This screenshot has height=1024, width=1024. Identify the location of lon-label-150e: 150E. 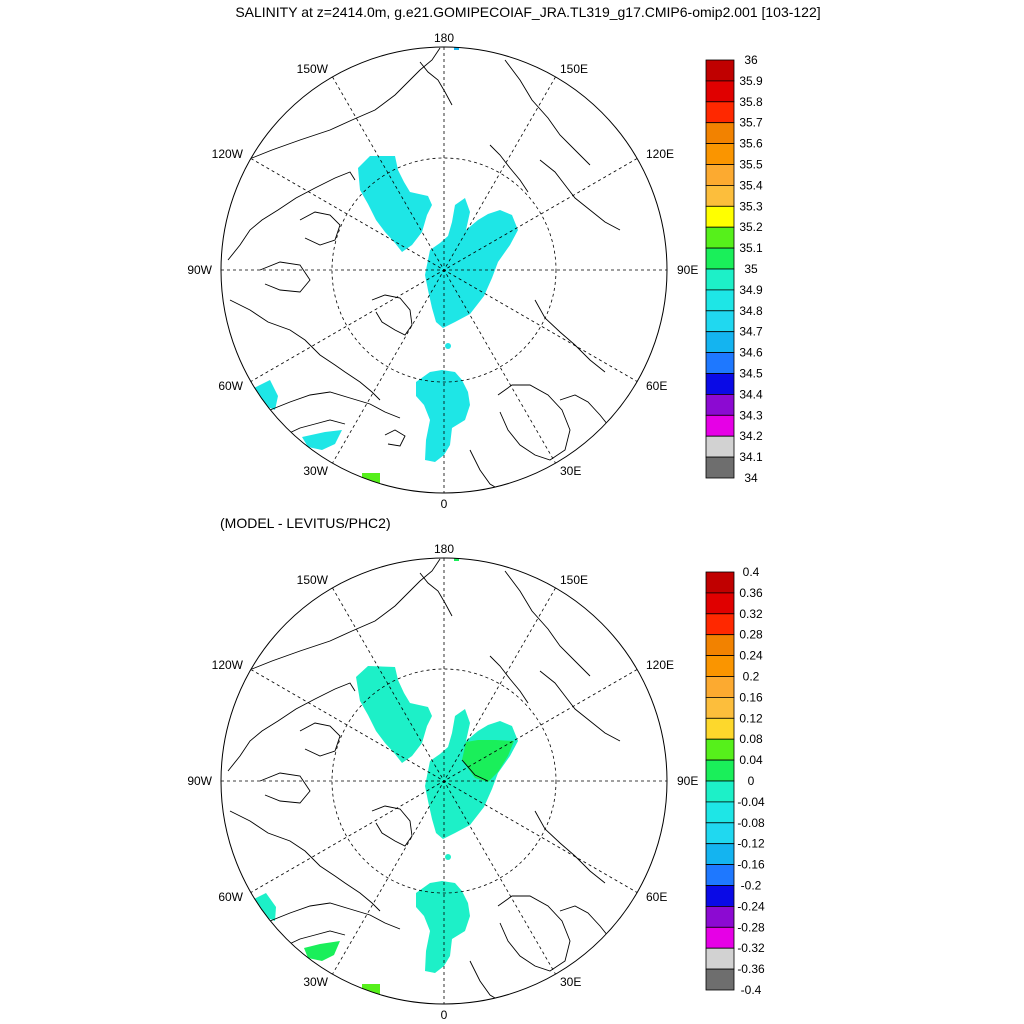
(574, 69).